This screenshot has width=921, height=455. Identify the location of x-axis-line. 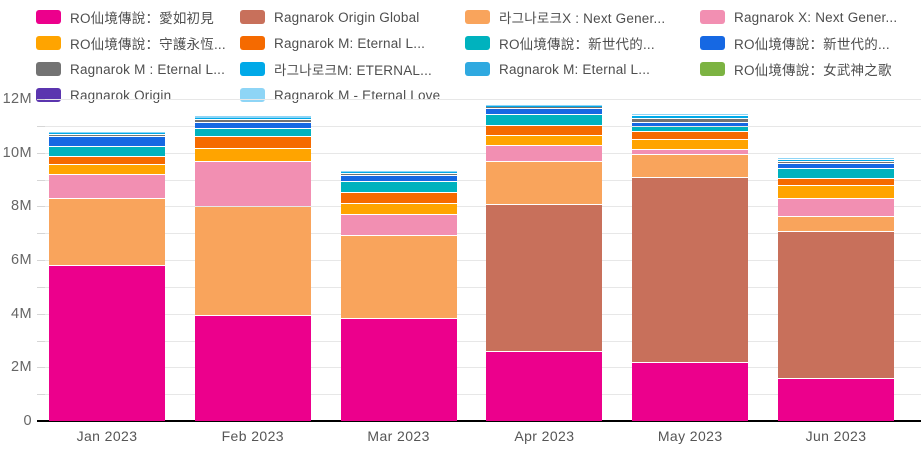
(479, 421).